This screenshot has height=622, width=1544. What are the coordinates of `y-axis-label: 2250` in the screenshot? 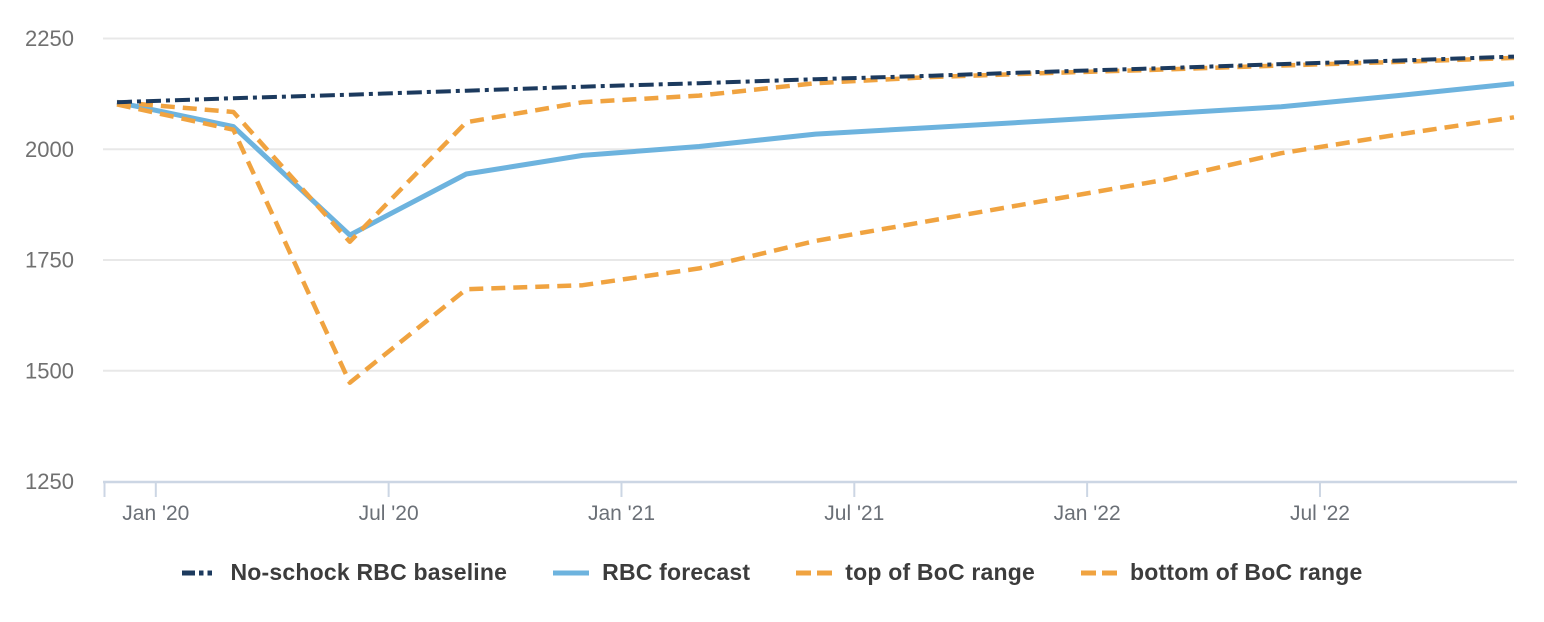 It's located at (49, 38).